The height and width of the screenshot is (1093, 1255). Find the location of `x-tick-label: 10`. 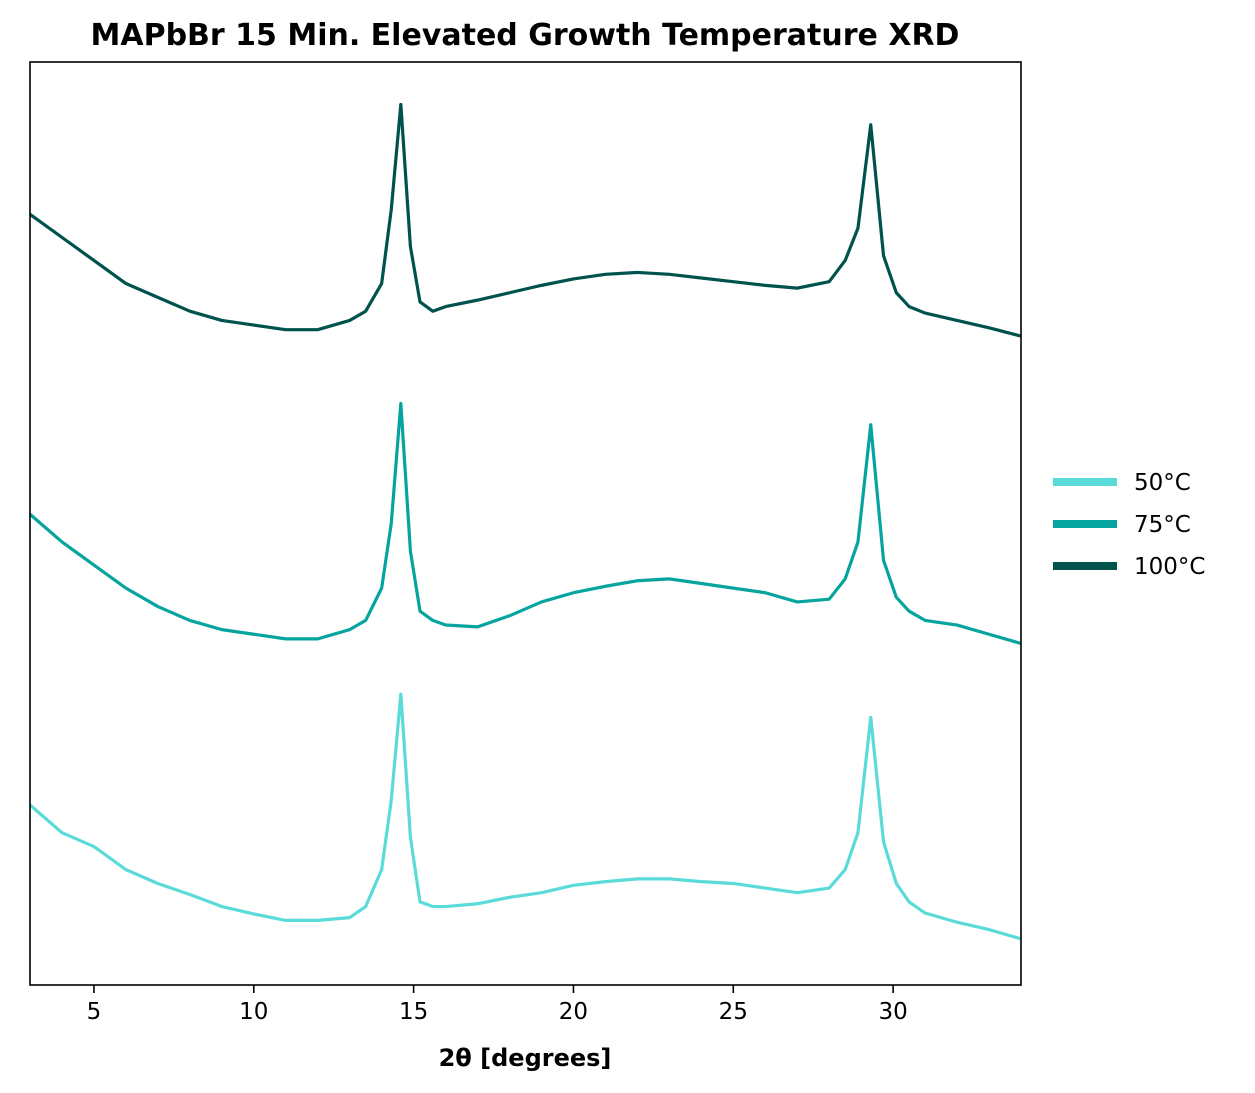

x-tick-label: 10 is located at coordinates (253, 1012).